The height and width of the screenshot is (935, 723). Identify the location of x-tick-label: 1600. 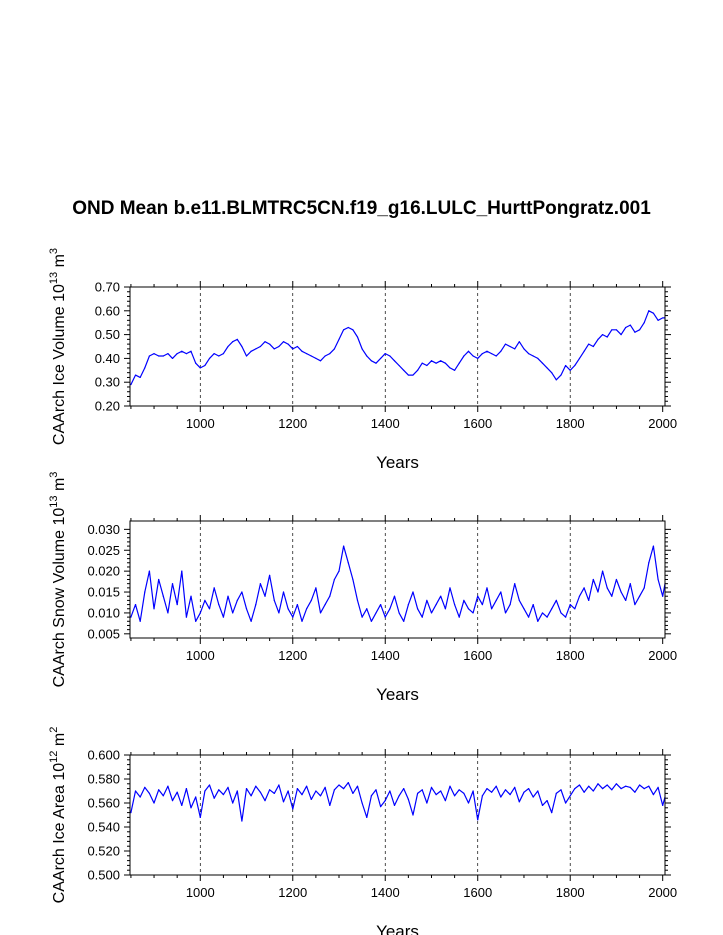
(477, 423).